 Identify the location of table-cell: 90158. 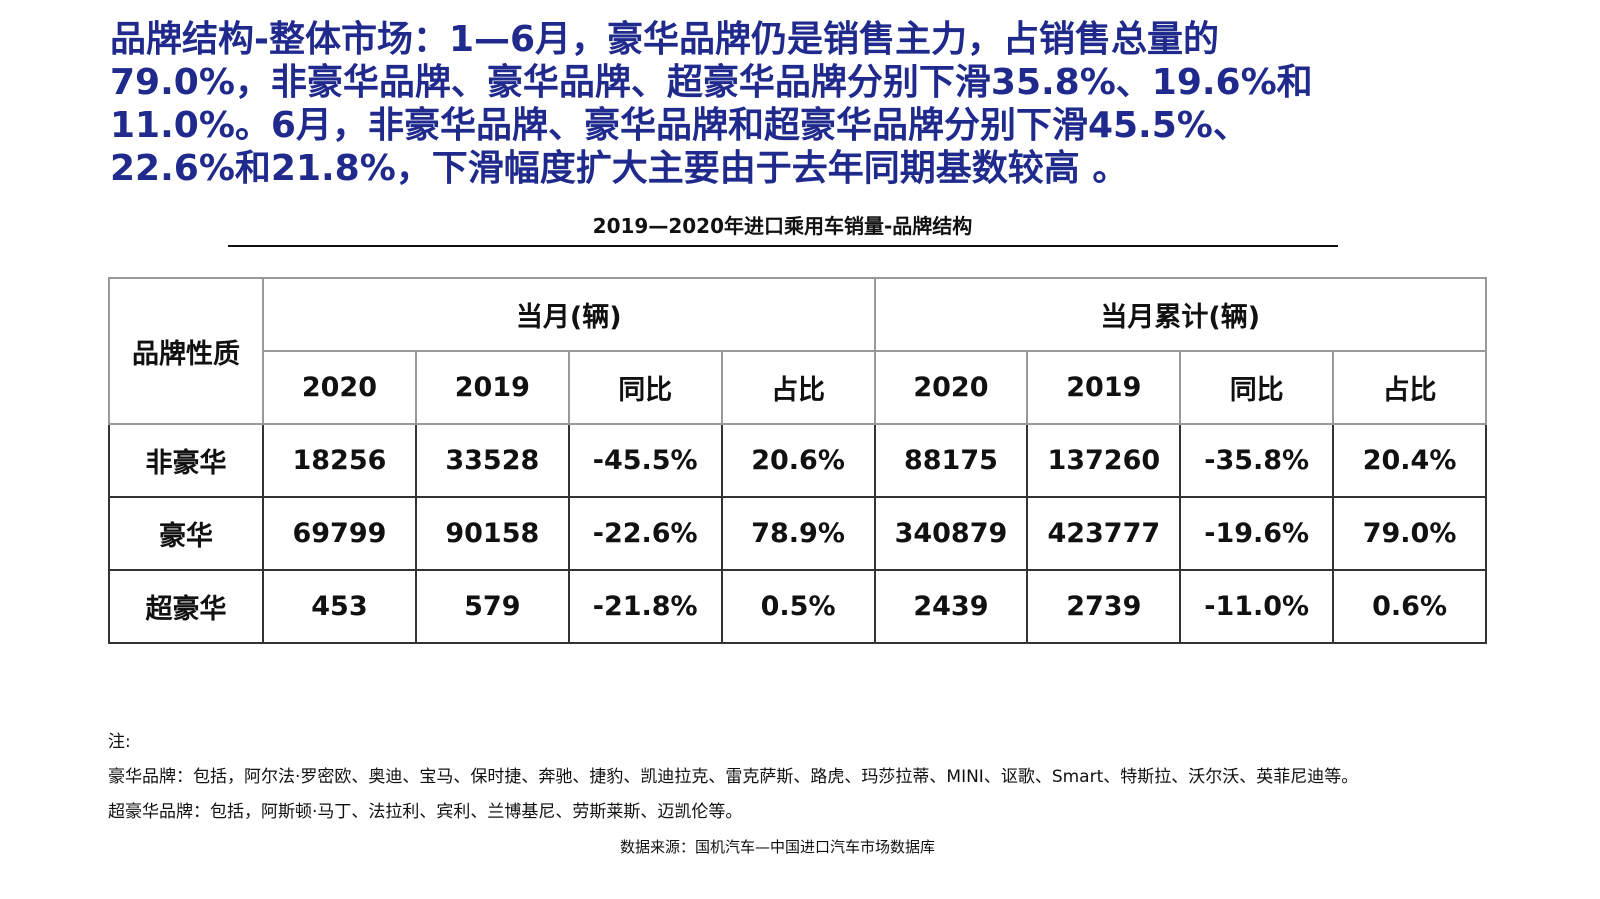
(492, 533).